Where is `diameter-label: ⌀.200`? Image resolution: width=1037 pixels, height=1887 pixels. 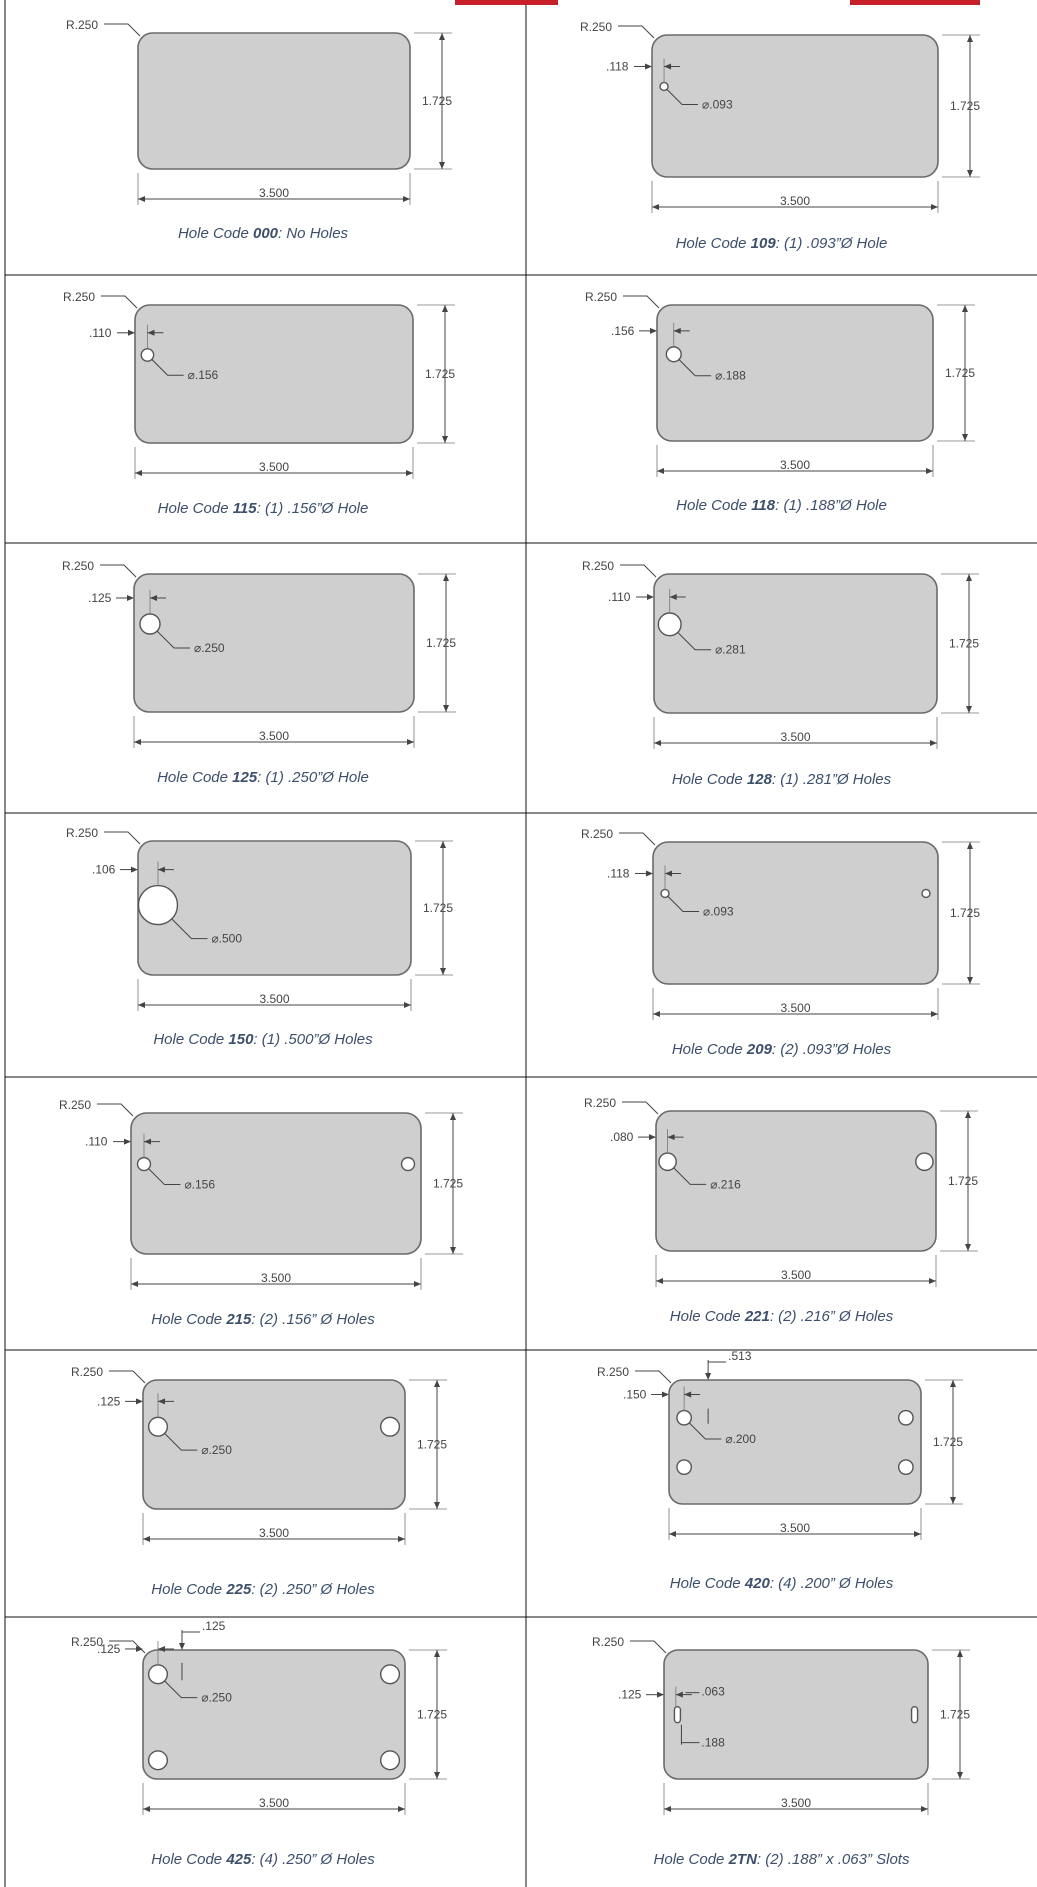 diameter-label: ⌀.200 is located at coordinates (740, 1439).